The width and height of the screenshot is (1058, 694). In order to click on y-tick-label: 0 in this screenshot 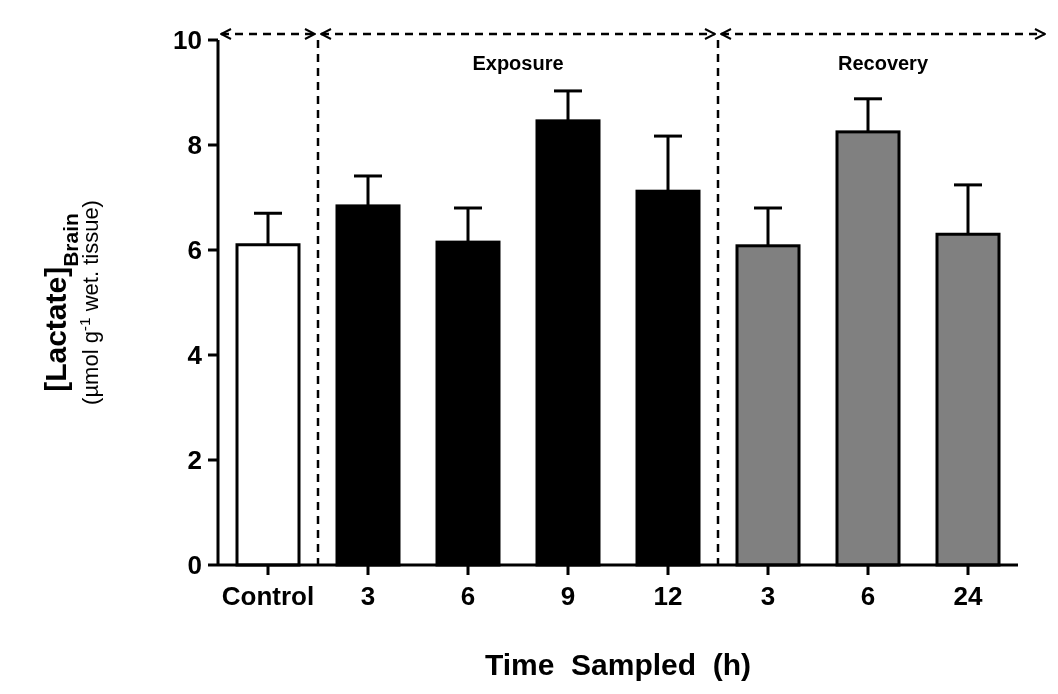, I will do `click(194, 565)`.